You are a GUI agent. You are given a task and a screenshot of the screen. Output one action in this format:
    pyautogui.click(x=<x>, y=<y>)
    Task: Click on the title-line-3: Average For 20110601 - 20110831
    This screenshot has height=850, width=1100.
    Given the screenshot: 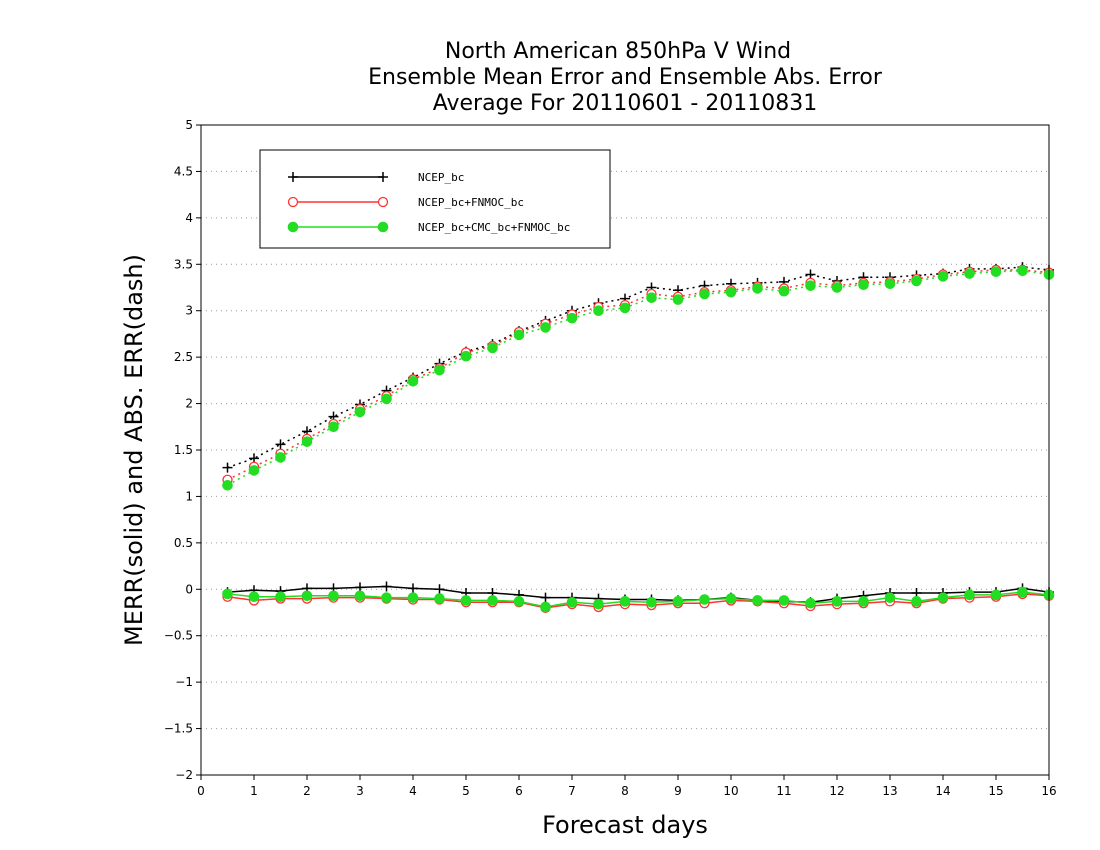 What is the action you would take?
    pyautogui.click(x=625, y=103)
    